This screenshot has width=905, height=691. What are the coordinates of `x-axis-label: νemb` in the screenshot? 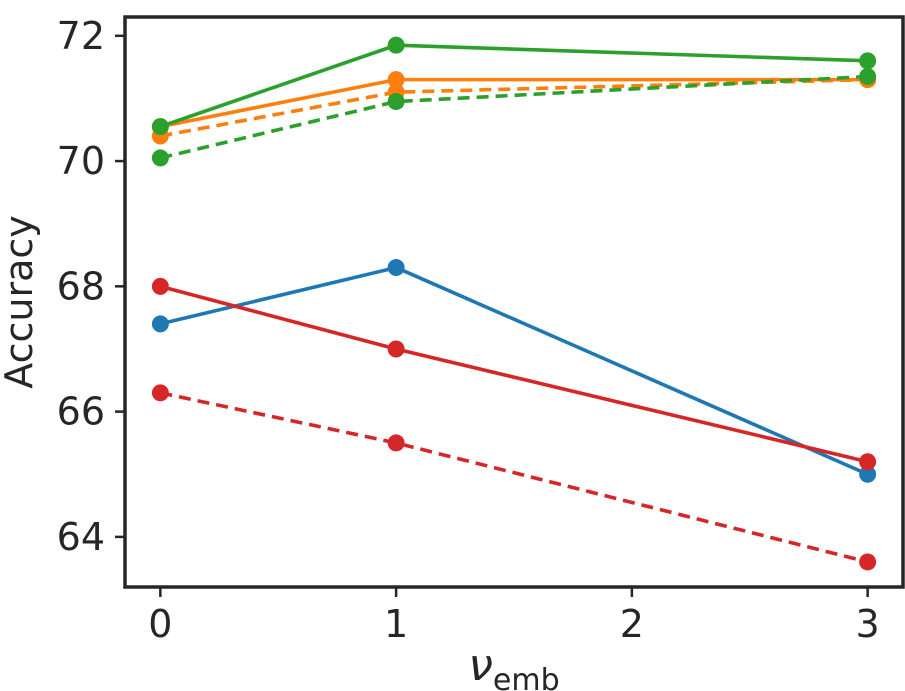 It's located at (513, 665).